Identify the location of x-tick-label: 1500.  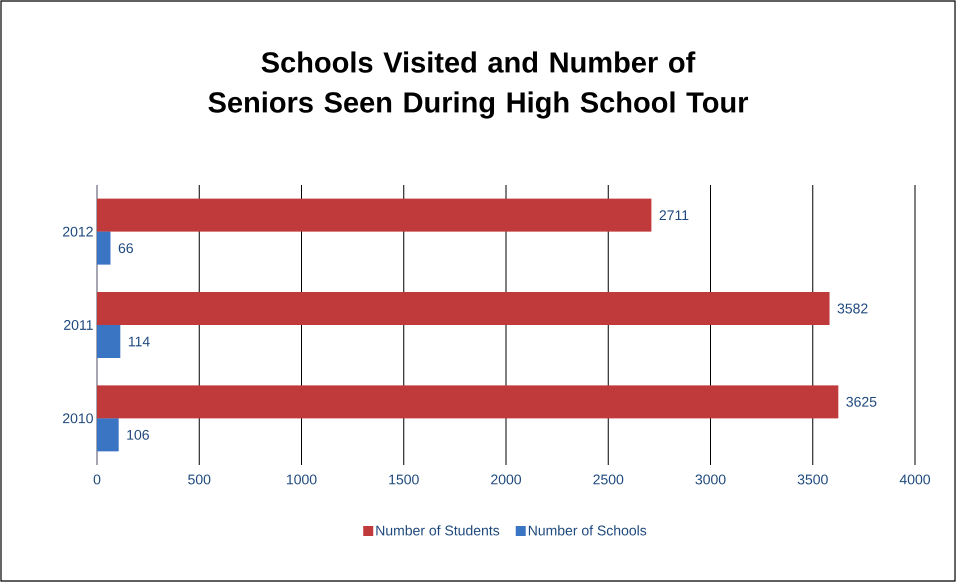
(404, 479).